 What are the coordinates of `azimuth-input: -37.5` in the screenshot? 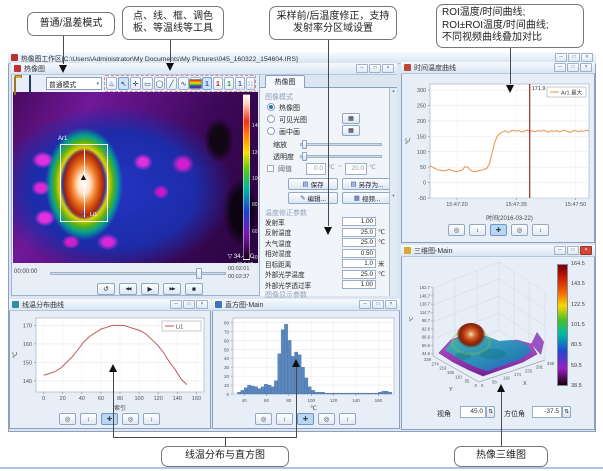 It's located at (547, 412).